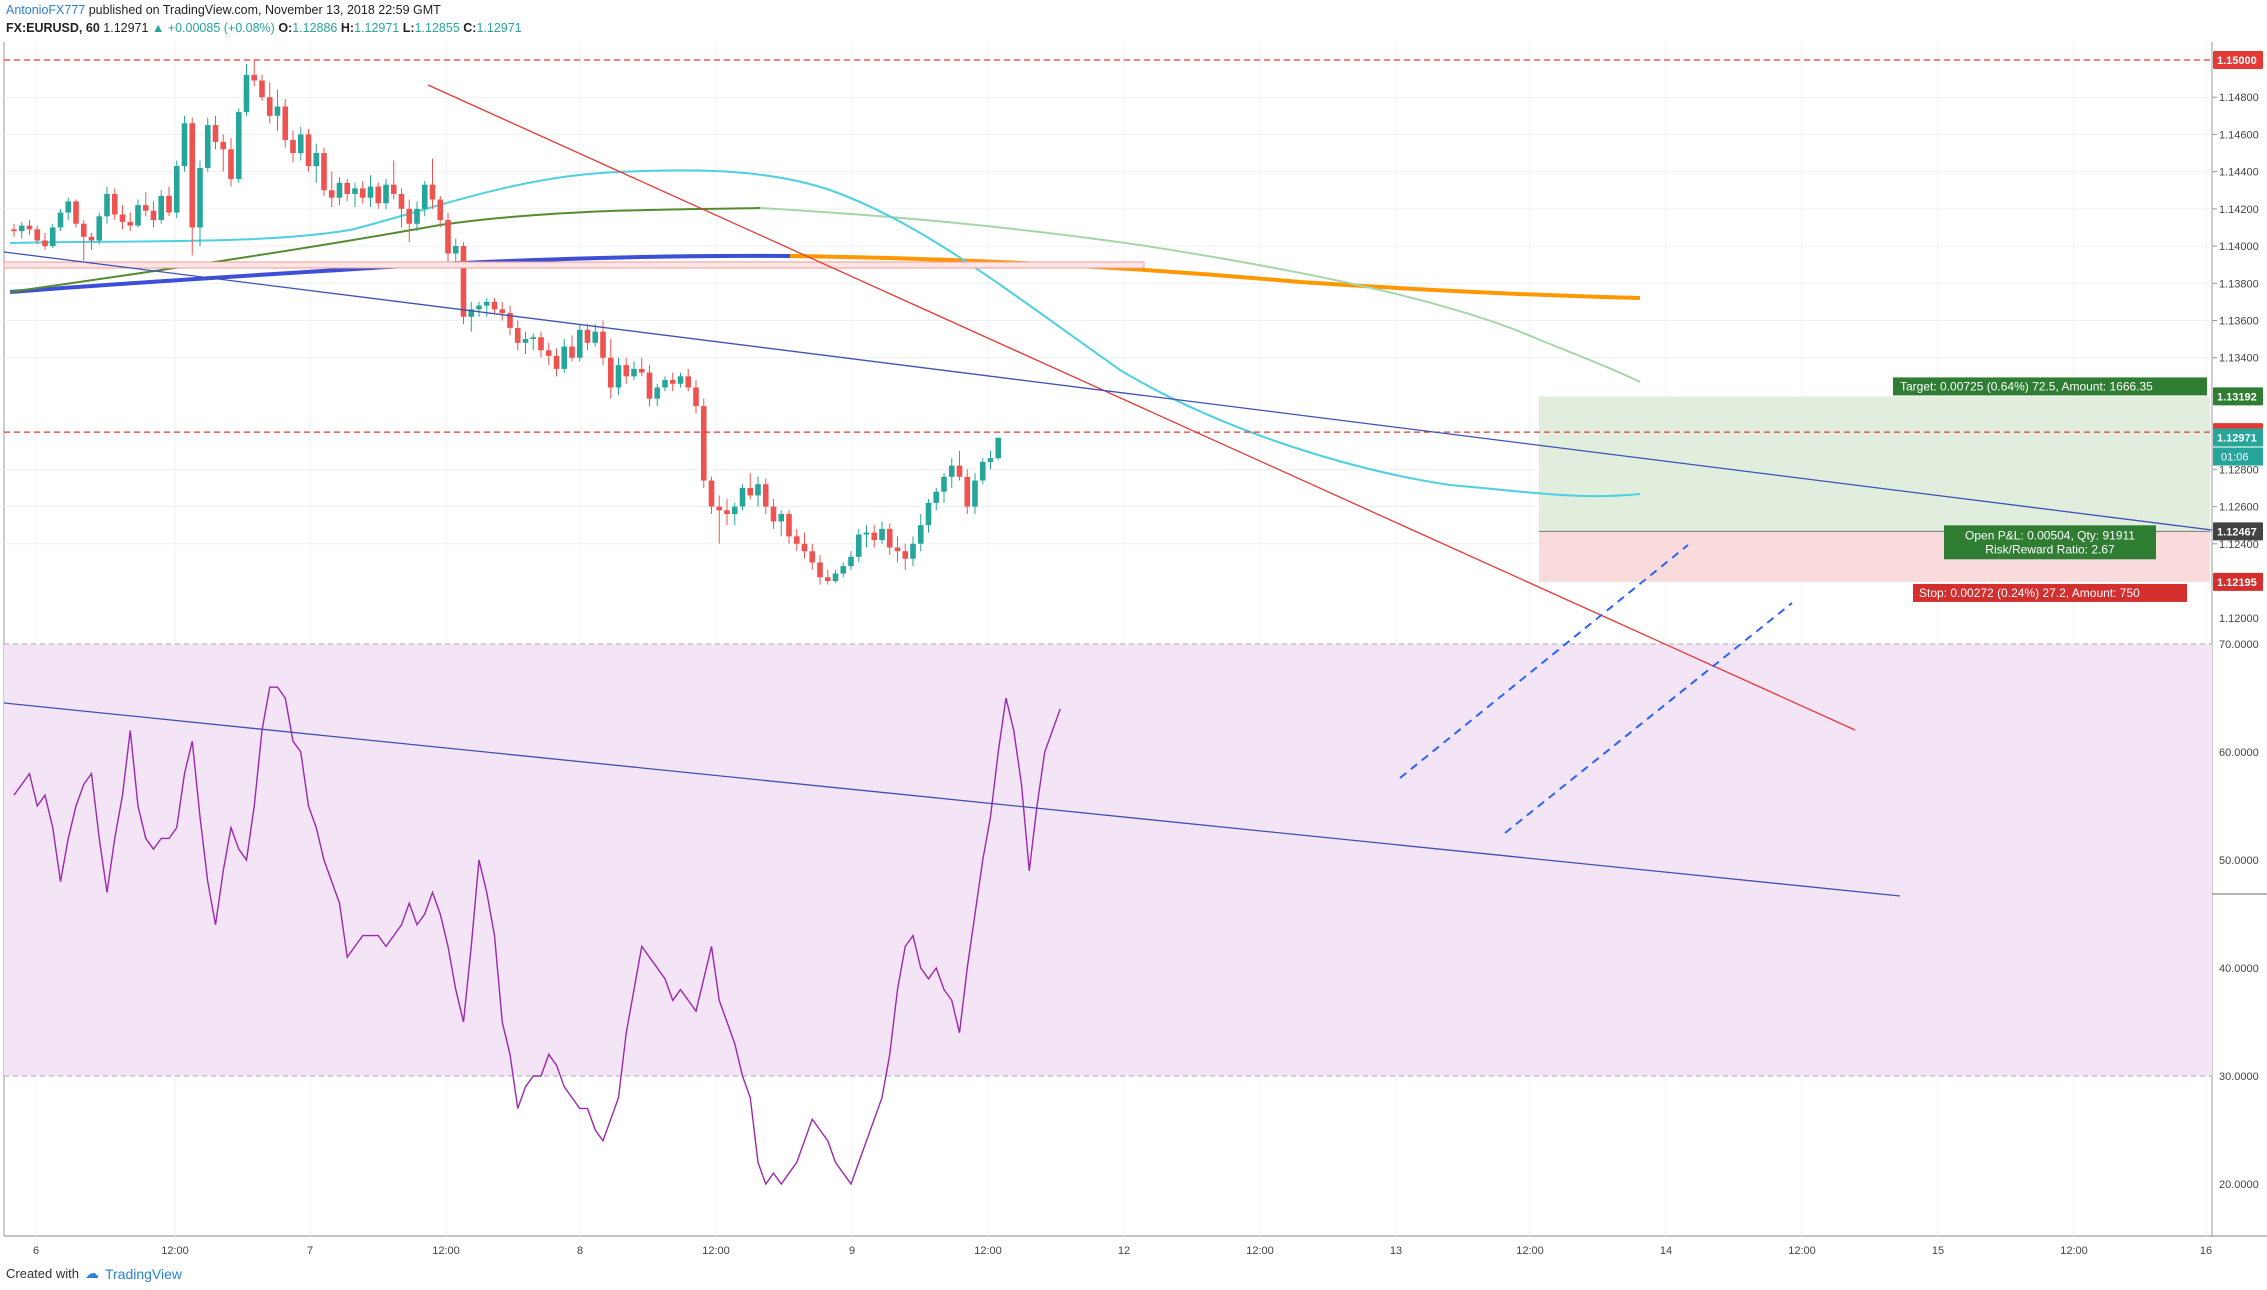  What do you see at coordinates (1124, 1251) in the screenshot?
I see `time-tick-label: 12` at bounding box center [1124, 1251].